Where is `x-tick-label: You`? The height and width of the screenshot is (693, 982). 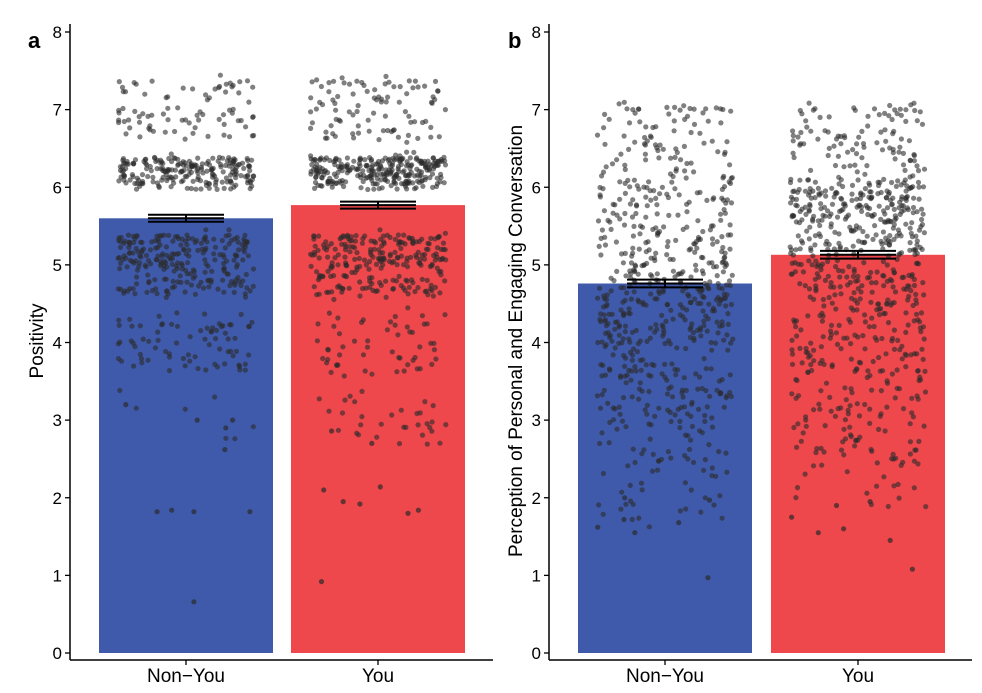 x-tick-label: You is located at coordinates (858, 676).